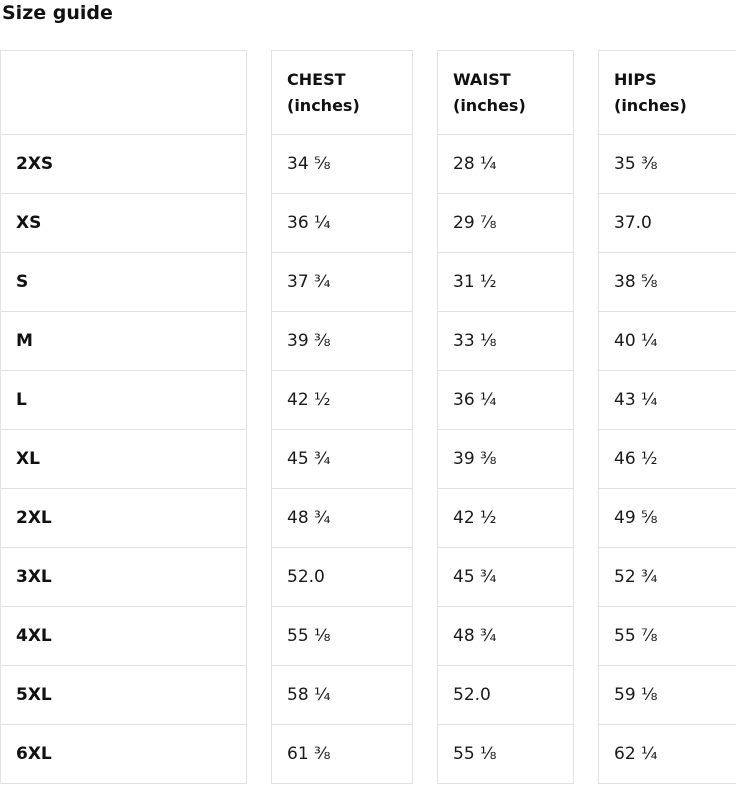 The height and width of the screenshot is (785, 736). Describe the element at coordinates (667, 577) in the screenshot. I see `hips-value: 52 ¾` at that location.